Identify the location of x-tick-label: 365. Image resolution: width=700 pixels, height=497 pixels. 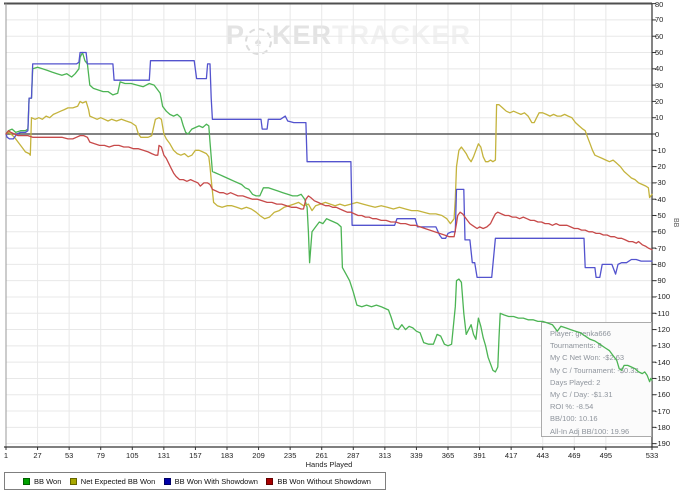
(448, 455).